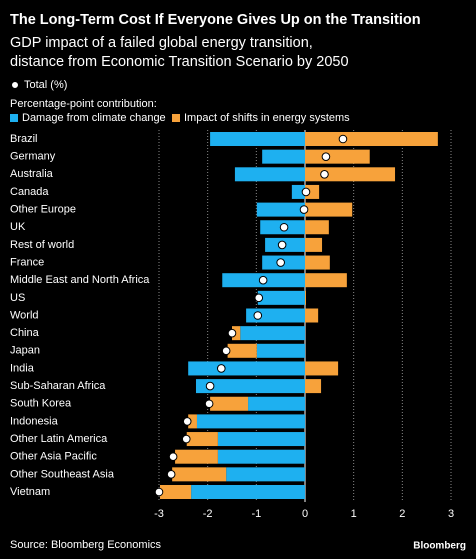  What do you see at coordinates (256, 514) in the screenshot?
I see `x-tick-label: -1` at bounding box center [256, 514].